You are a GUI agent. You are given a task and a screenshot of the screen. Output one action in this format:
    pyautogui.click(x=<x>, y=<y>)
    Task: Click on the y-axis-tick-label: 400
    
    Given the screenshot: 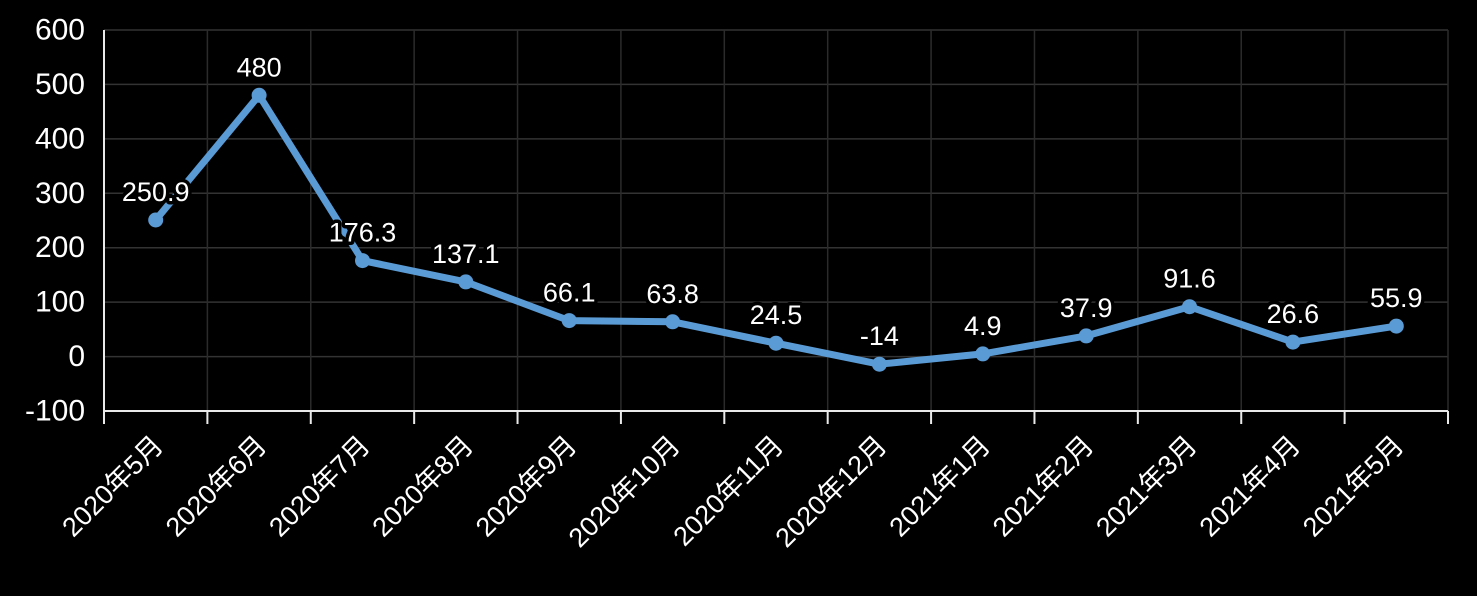 What is the action you would take?
    pyautogui.click(x=60, y=138)
    